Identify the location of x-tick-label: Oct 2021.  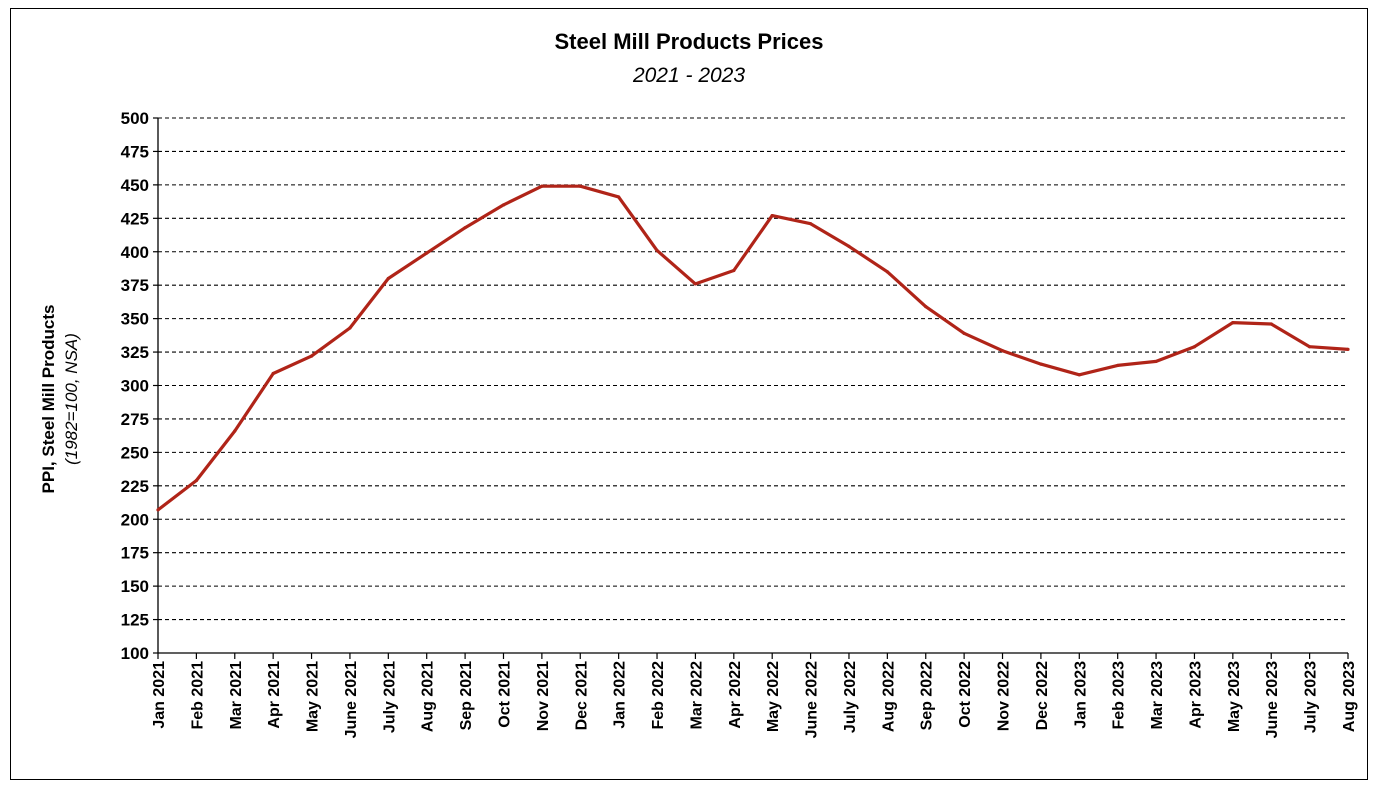
(504, 694).